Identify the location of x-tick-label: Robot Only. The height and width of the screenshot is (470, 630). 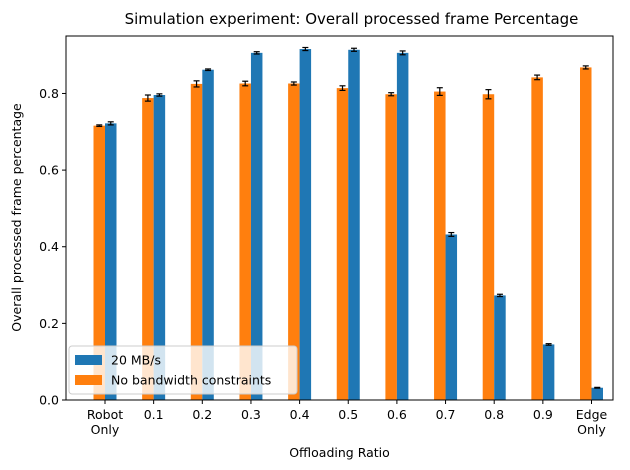
(105, 422).